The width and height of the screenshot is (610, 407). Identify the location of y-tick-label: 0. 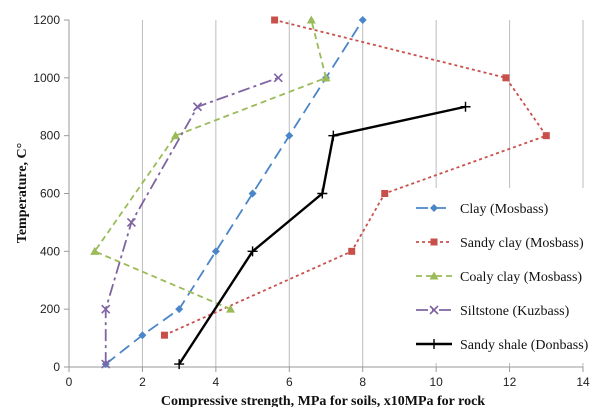
(56, 367).